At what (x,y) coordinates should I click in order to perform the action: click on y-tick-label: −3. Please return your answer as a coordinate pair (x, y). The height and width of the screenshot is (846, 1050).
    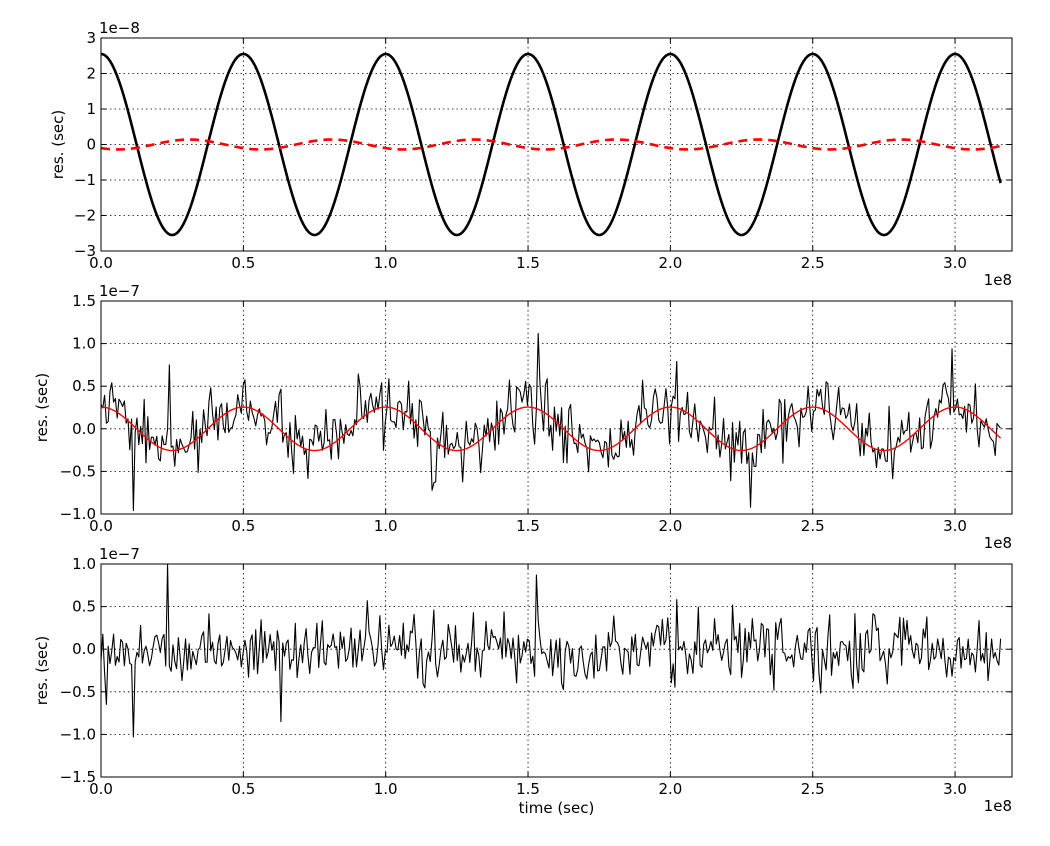
    Looking at the image, I should click on (85, 251).